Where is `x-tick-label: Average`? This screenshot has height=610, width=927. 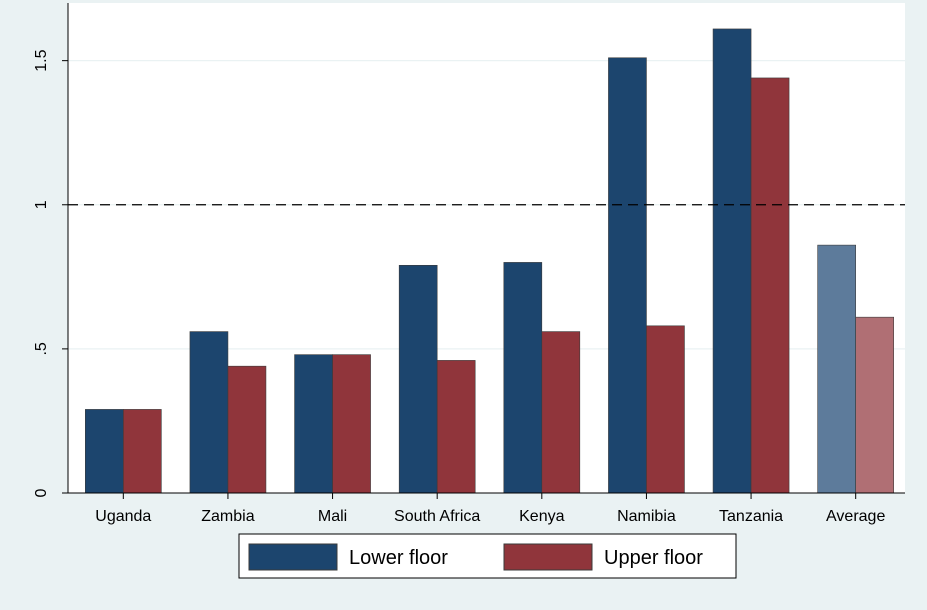 x-tick-label: Average is located at coordinates (855, 516).